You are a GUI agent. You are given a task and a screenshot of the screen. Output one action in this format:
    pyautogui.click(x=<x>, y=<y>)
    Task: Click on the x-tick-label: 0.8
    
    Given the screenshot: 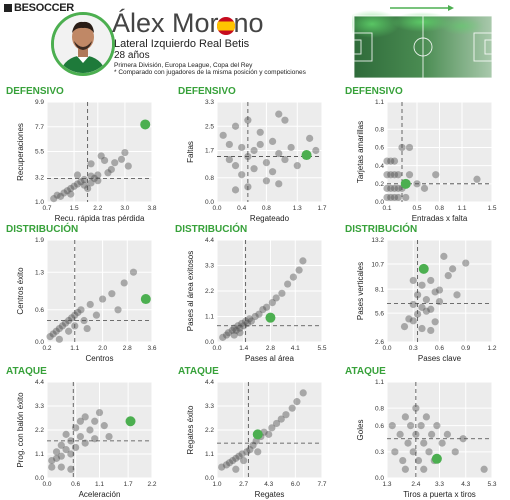 What is the action you would take?
    pyautogui.click(x=439, y=208)
    